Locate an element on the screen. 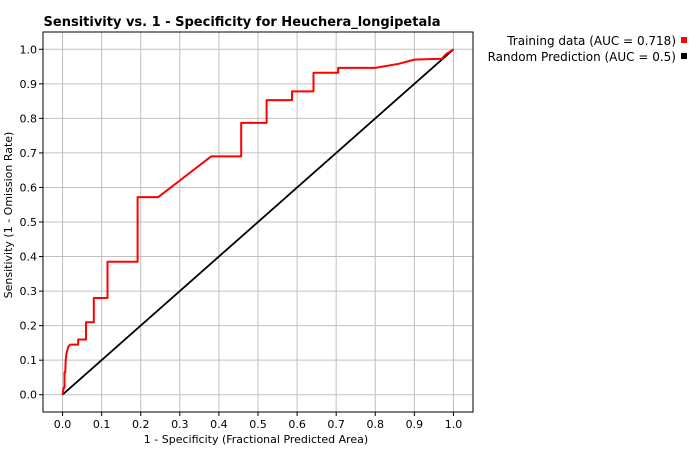  y-tick-label: 0.1 is located at coordinates (29, 360).